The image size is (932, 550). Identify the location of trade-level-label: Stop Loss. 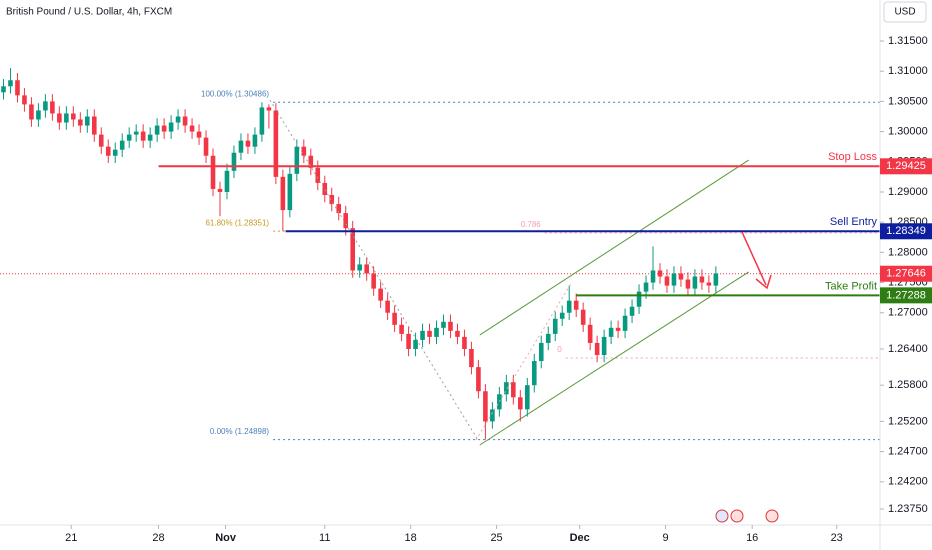
(852, 157).